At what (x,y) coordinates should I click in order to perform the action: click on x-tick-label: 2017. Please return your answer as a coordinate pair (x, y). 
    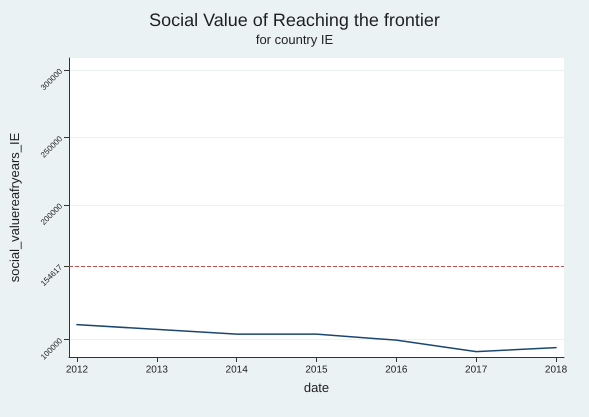
    Looking at the image, I should click on (476, 370).